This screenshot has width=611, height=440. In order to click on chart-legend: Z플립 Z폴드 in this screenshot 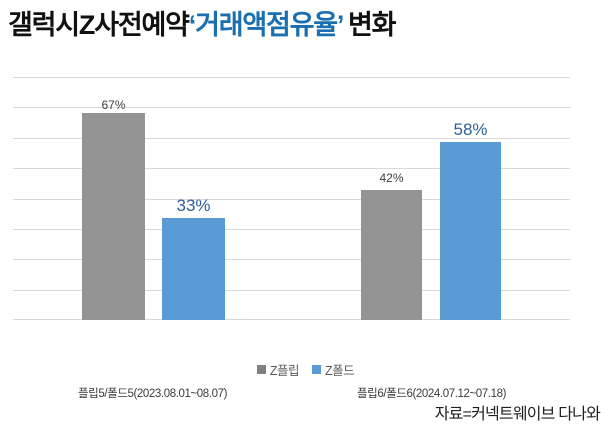, I will do `click(305, 369)`.